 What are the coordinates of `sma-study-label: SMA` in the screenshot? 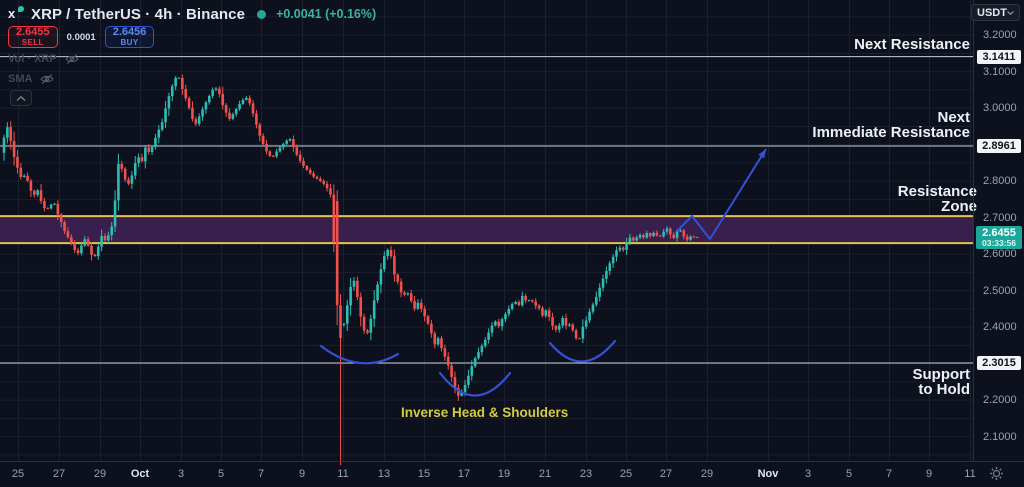 It's located at (20, 79).